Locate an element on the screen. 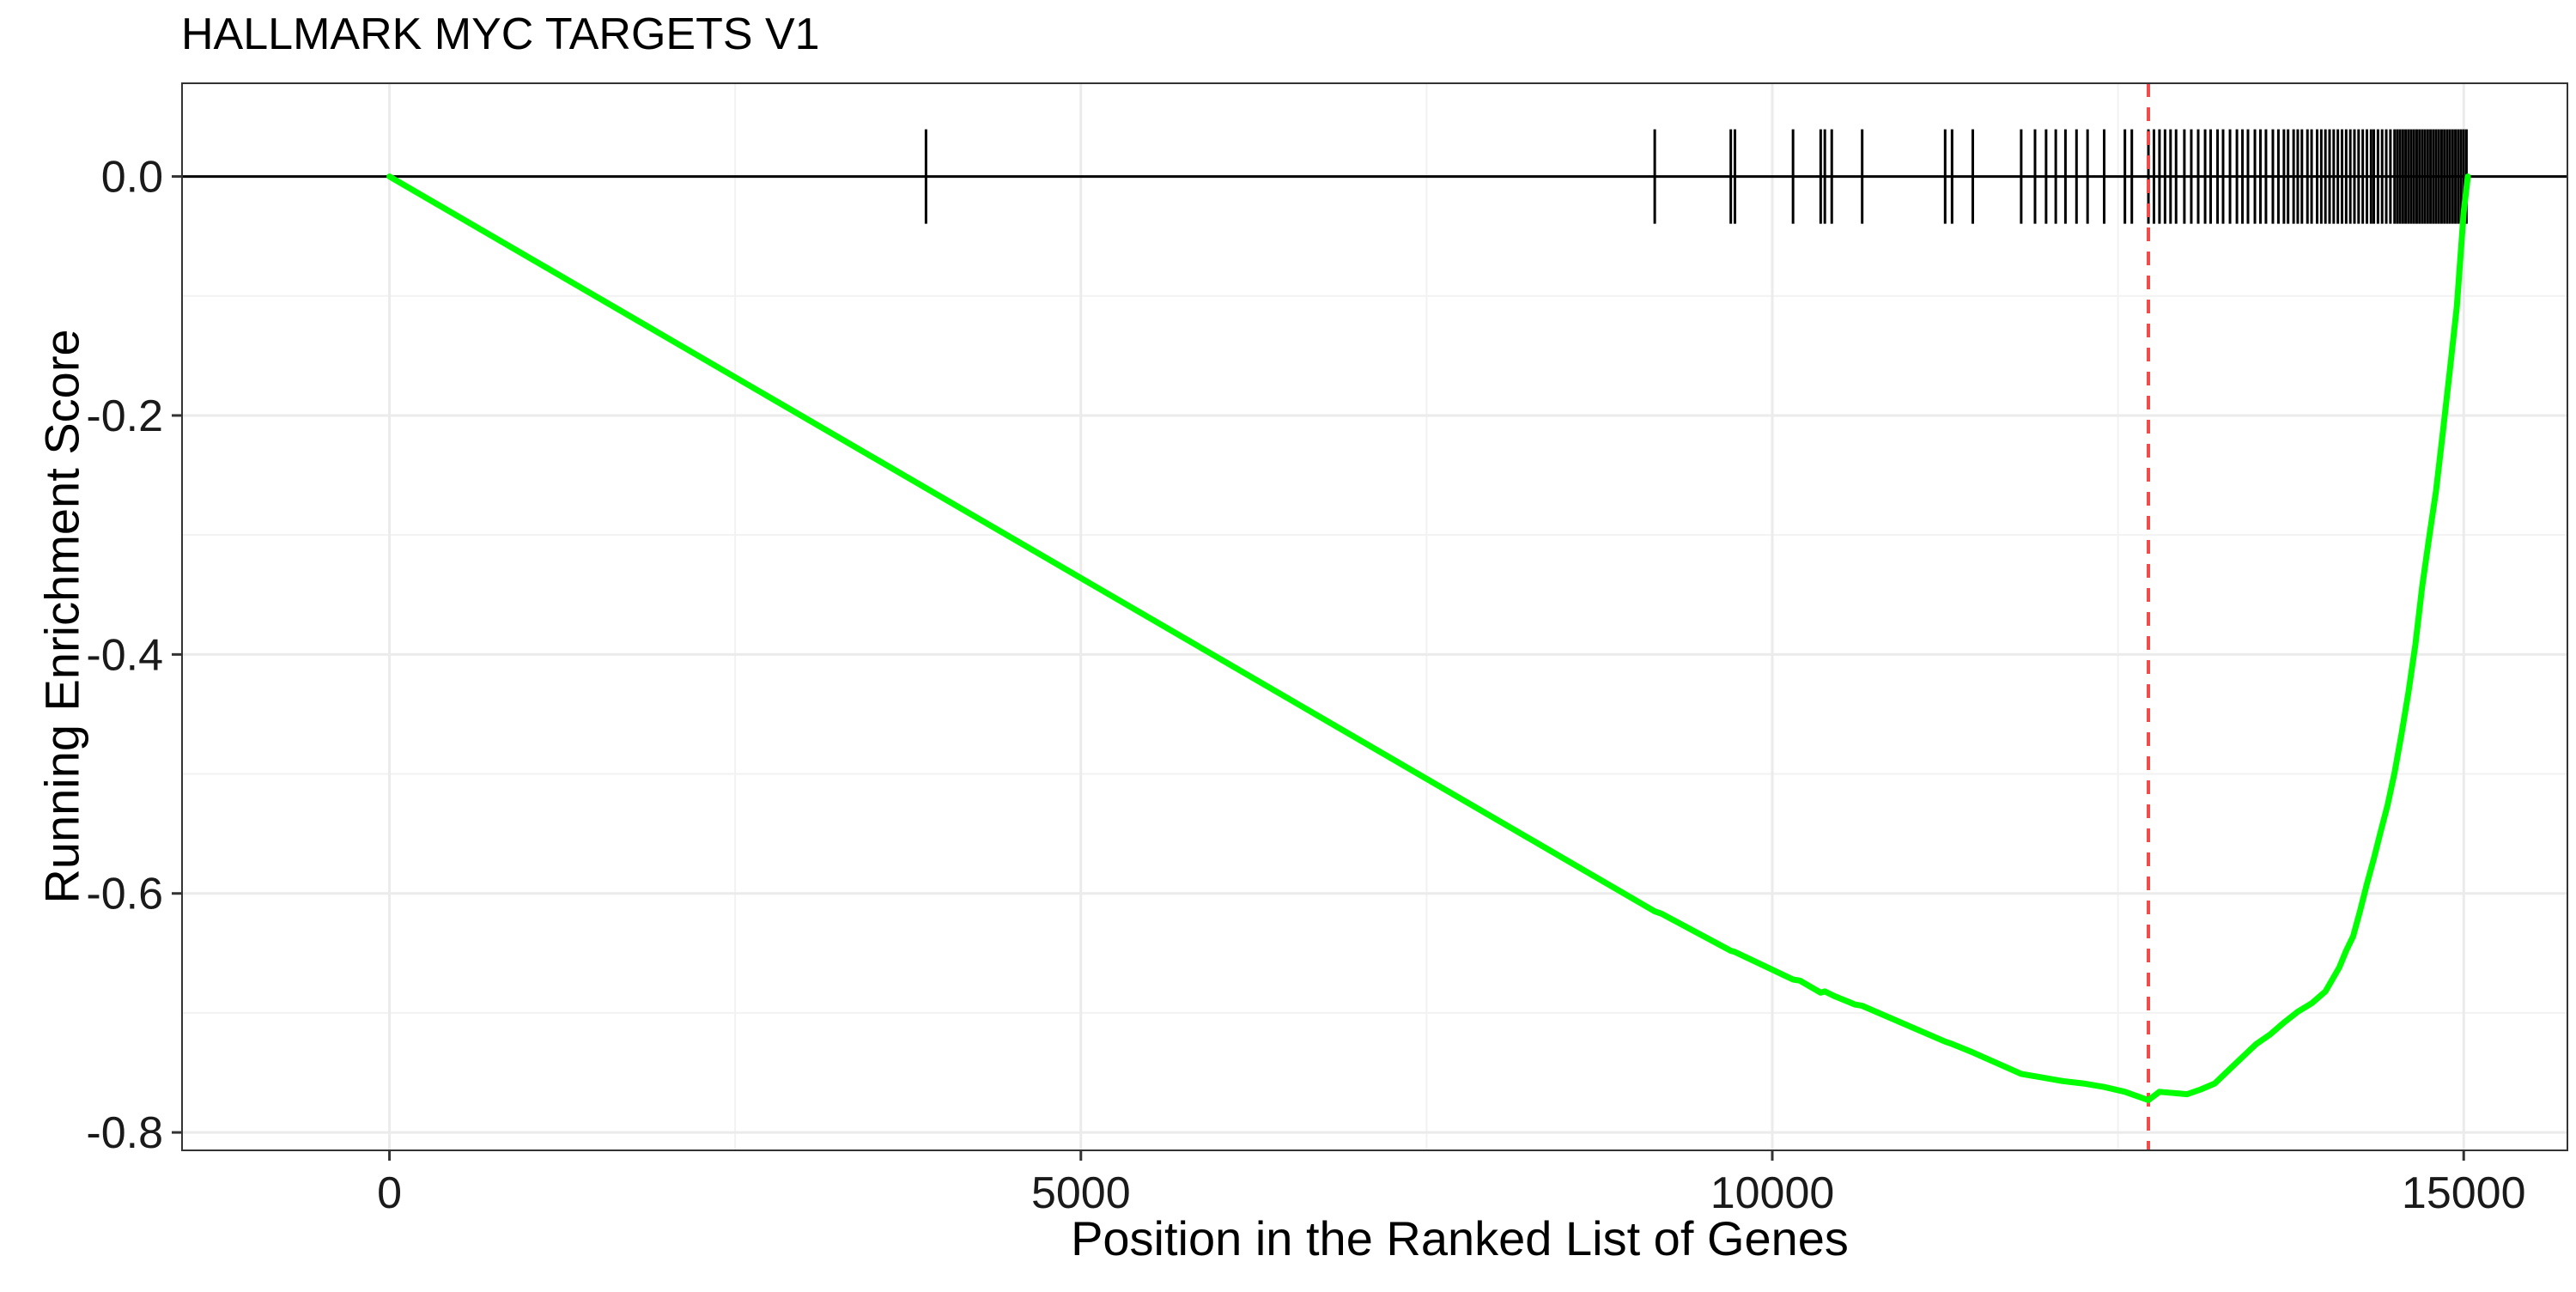 The width and height of the screenshot is (2576, 1292). x-tick-label: 15000 is located at coordinates (2464, 1193).